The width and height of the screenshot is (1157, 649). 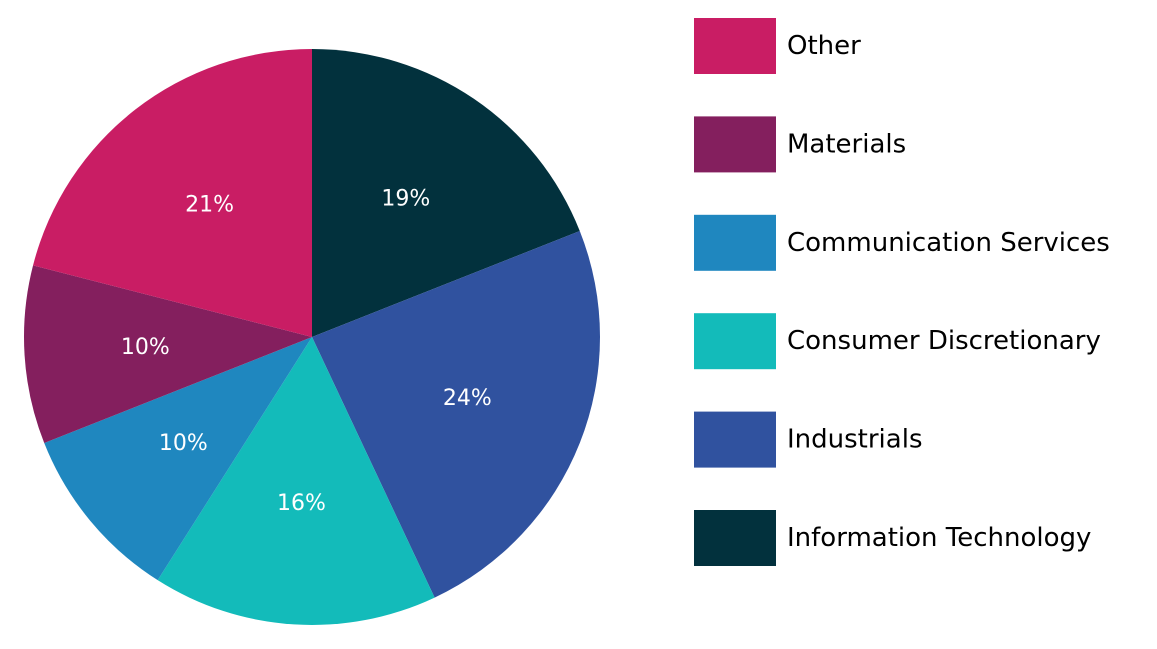 I want to click on legend-swatch-other, so click(x=735, y=46).